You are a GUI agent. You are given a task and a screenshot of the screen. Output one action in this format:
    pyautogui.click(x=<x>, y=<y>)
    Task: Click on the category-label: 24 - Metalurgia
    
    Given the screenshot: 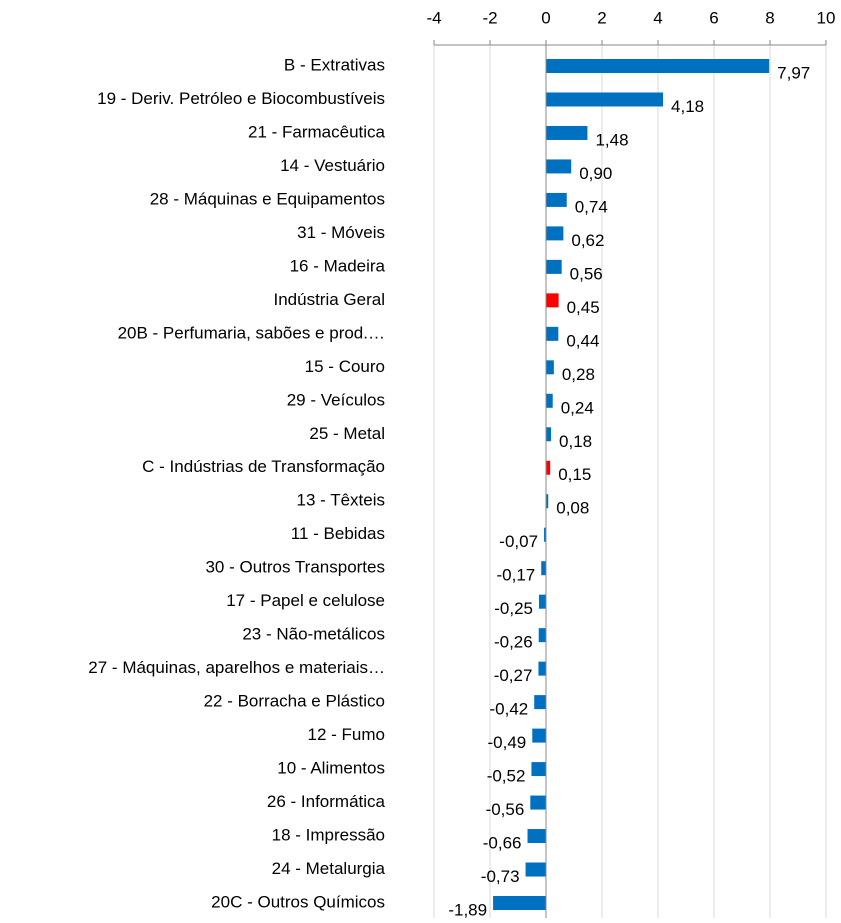 What is the action you would take?
    pyautogui.click(x=329, y=868)
    